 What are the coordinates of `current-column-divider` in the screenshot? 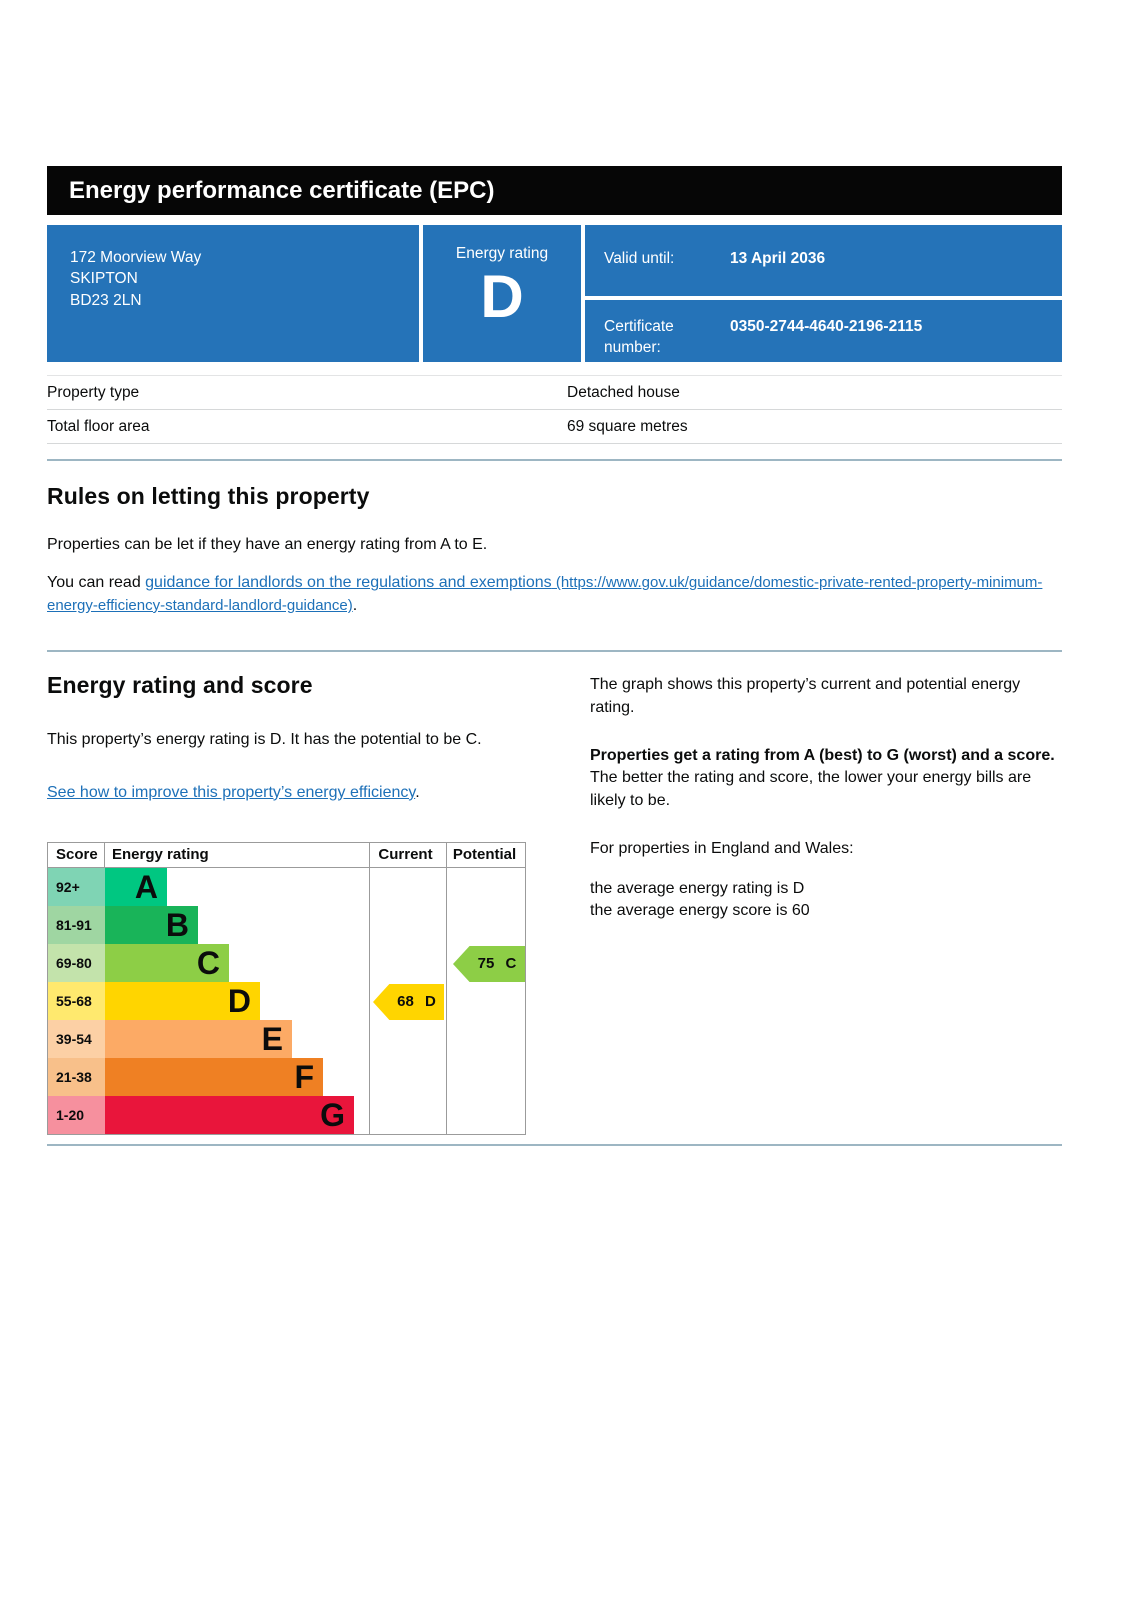 It's located at (369, 988).